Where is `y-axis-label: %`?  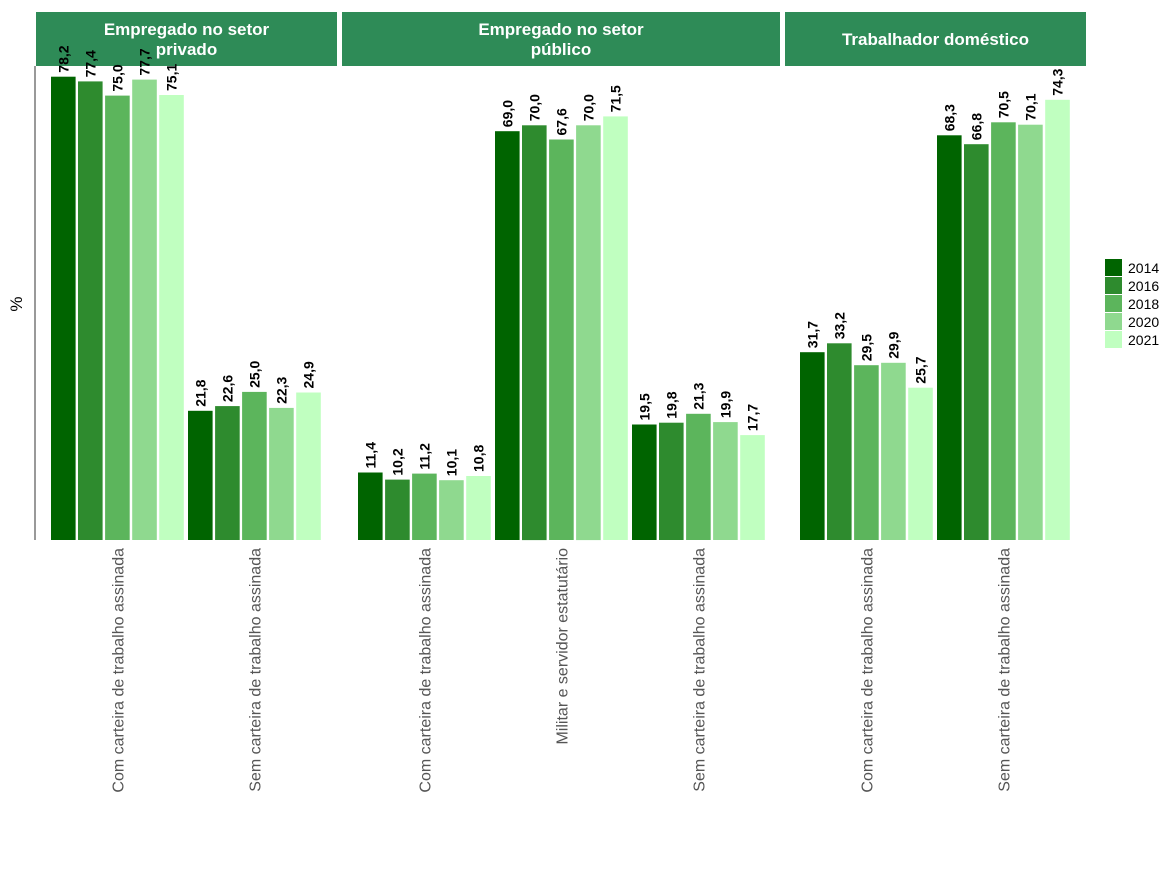 y-axis-label: % is located at coordinates (16, 303).